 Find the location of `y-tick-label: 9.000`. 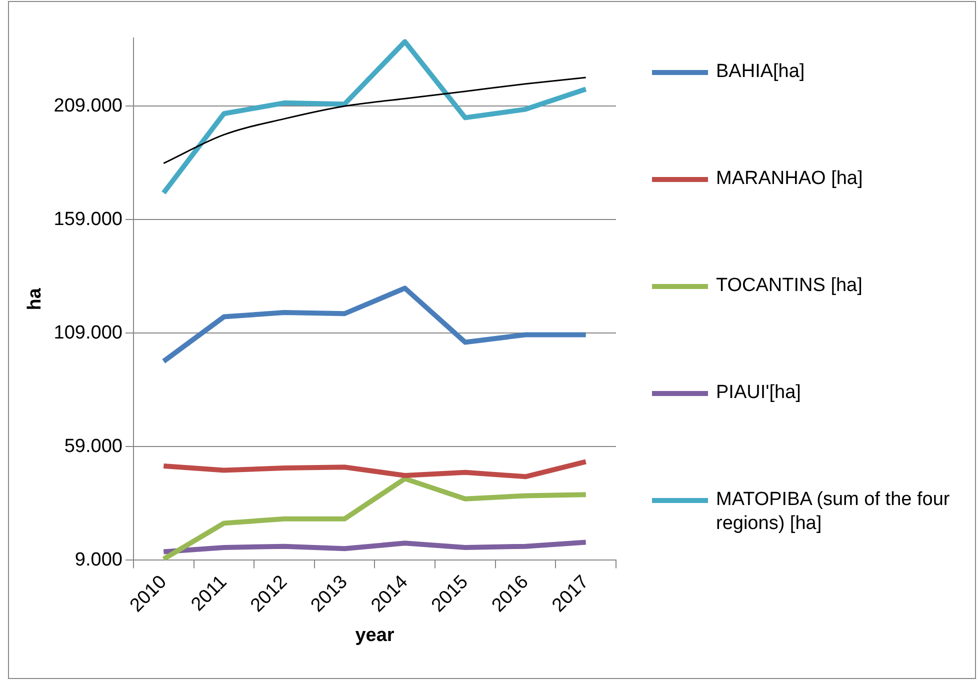

y-tick-label: 9.000 is located at coordinates (98, 559).